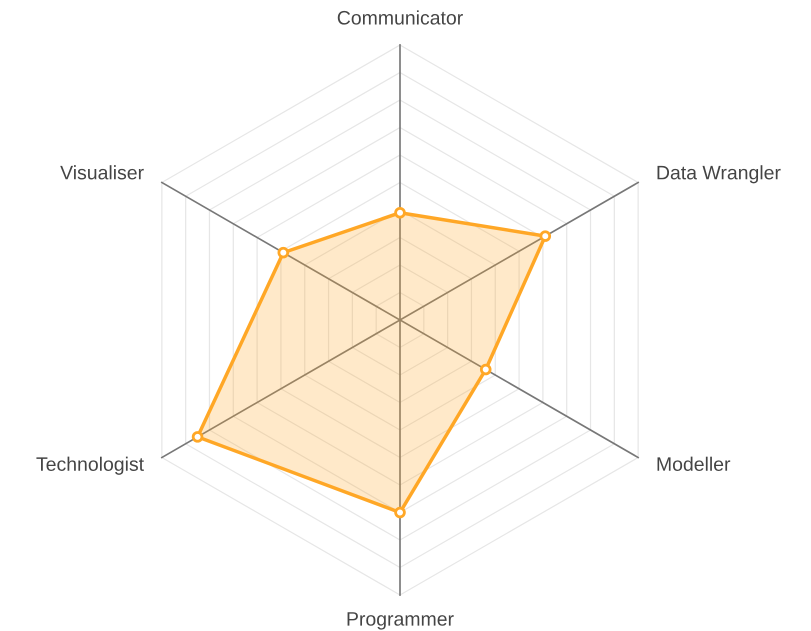  Describe the element at coordinates (90, 465) in the screenshot. I see `spoke-label: Technologist` at that location.